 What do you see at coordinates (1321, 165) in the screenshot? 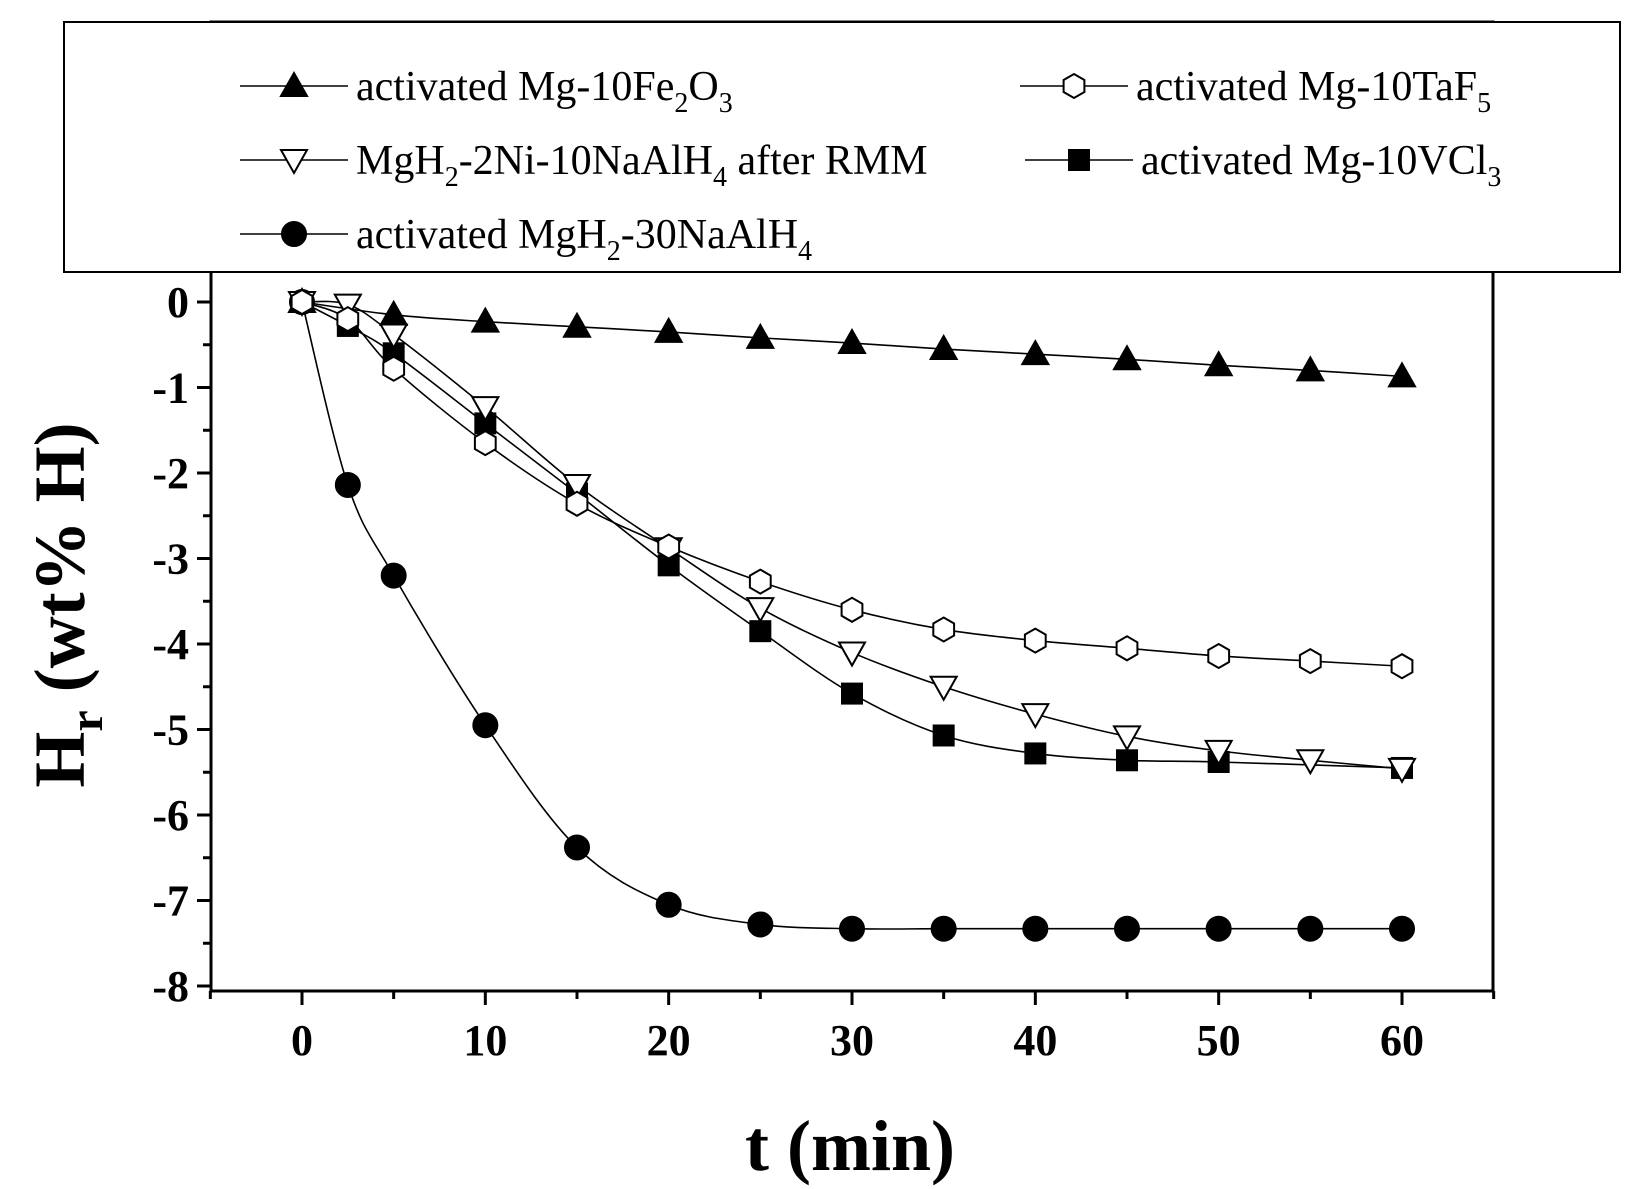
I see `legend-label: activated Mg-10VCl3` at bounding box center [1321, 165].